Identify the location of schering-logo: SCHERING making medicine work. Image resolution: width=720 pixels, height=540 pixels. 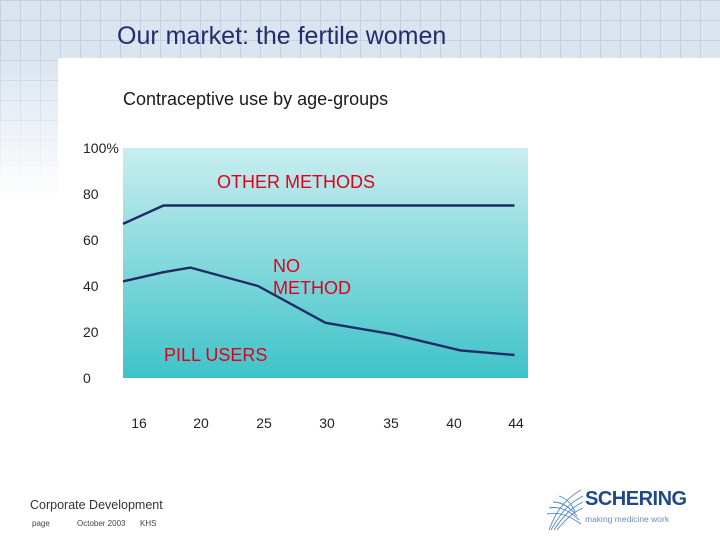
(620, 509).